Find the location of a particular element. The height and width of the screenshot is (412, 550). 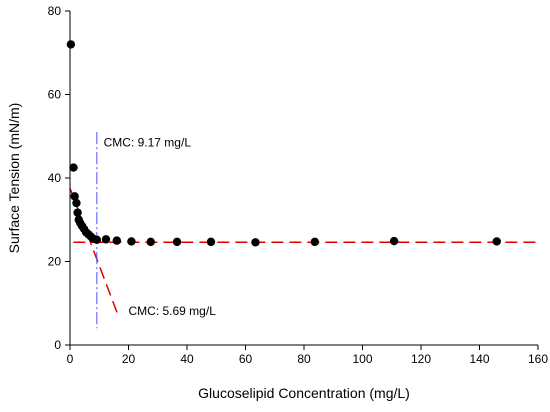

x-tick-label: 140 is located at coordinates (479, 359).